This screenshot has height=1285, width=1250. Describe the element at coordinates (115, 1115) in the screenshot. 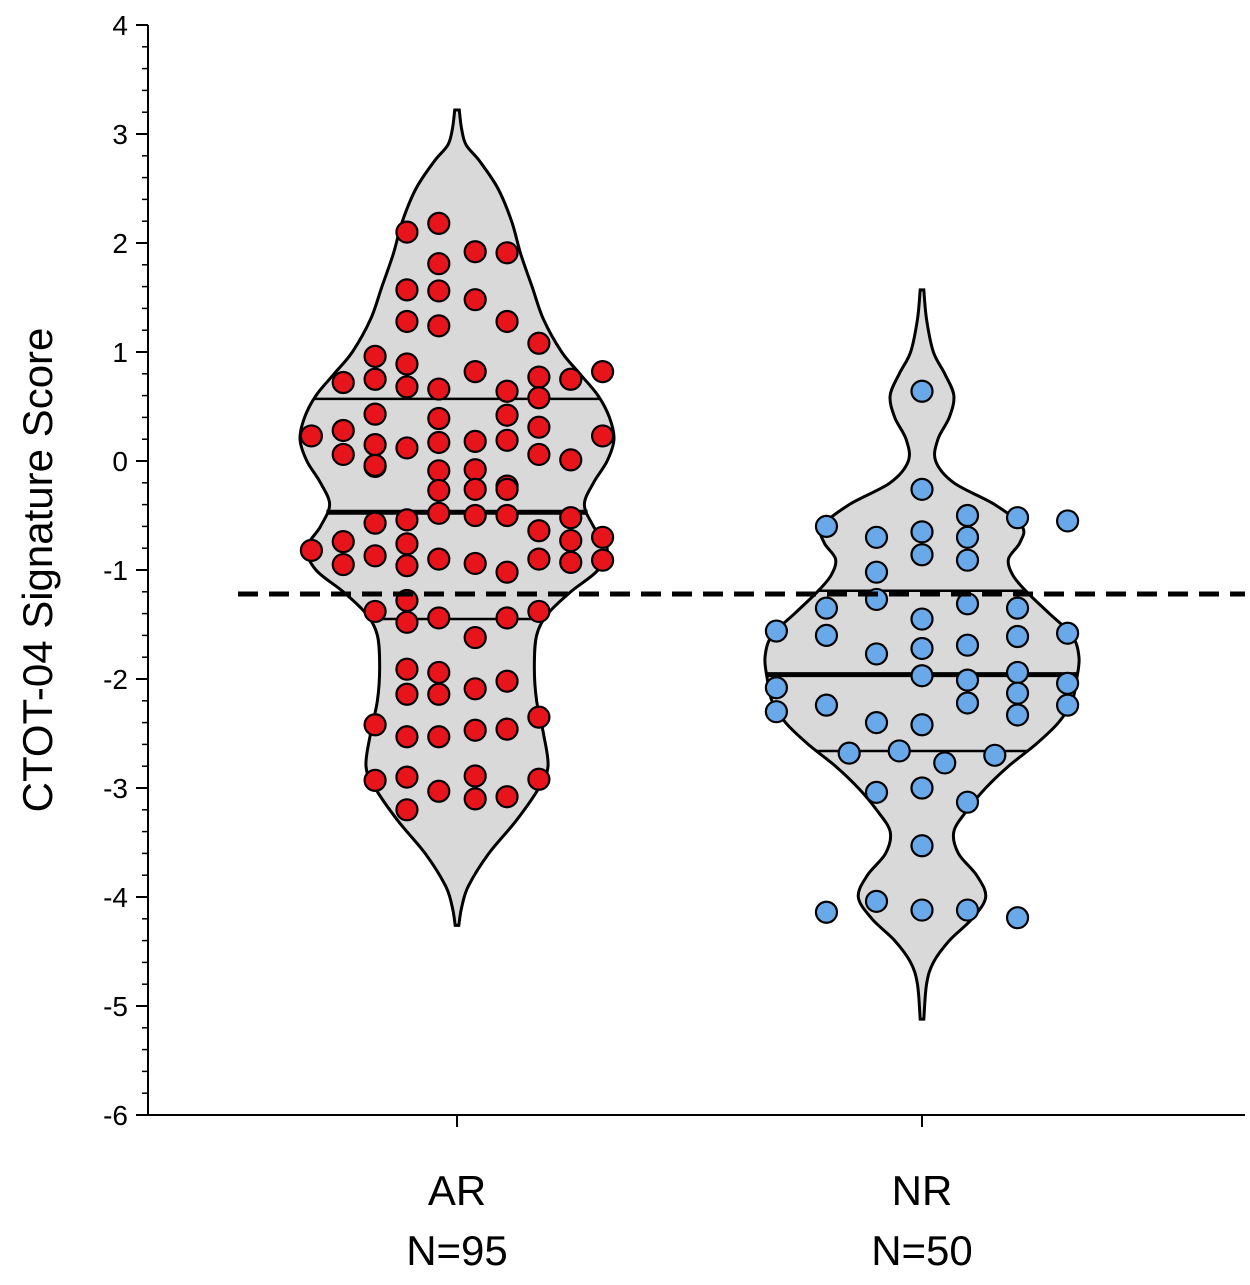

I see `y-tick-label: -6` at that location.